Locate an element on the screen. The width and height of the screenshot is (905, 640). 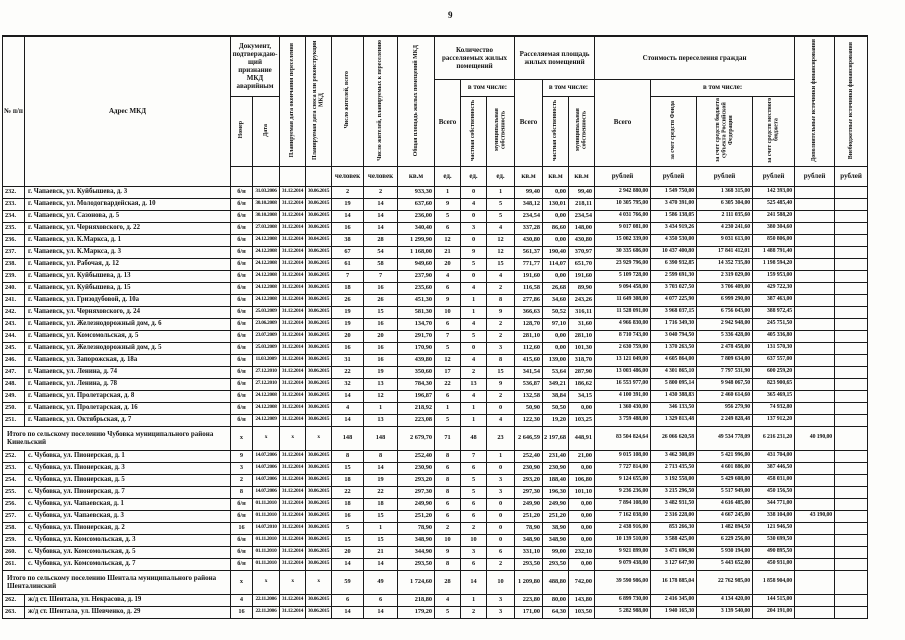
cell: 2 249 828,48 is located at coordinates (725, 420).